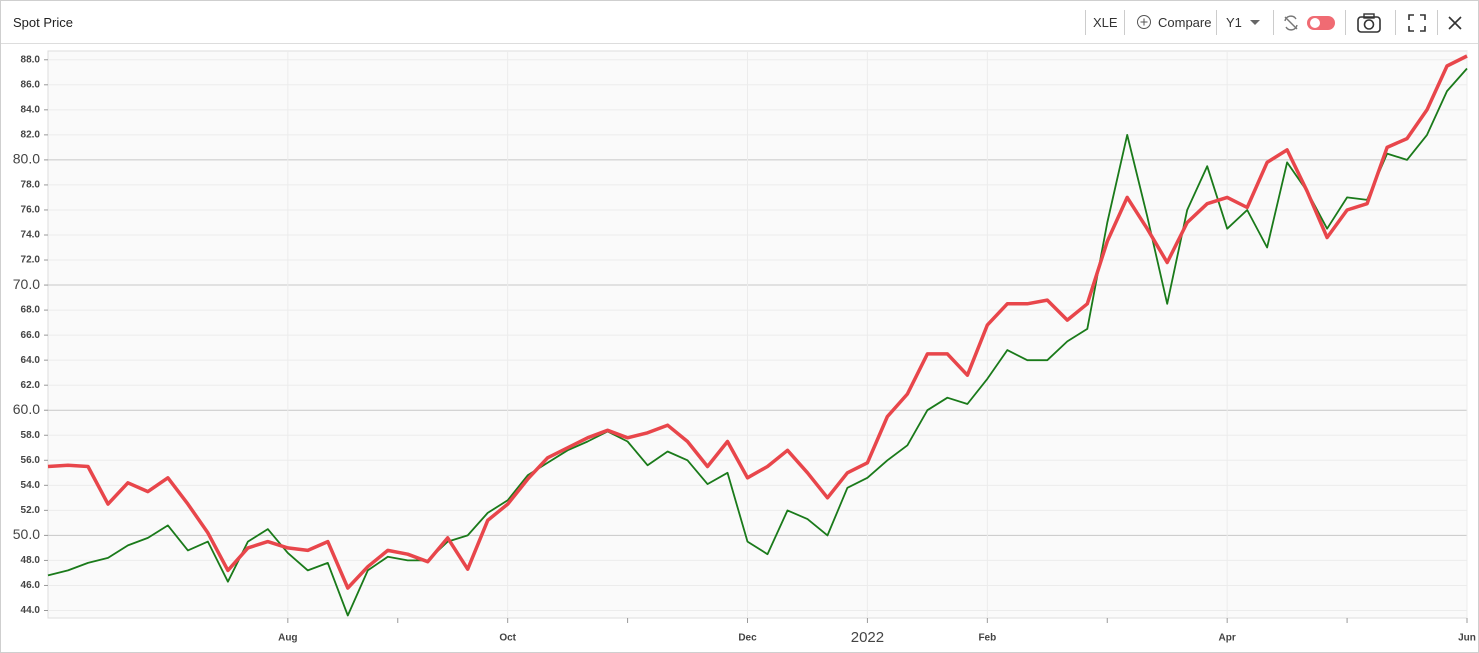 Image resolution: width=1479 pixels, height=653 pixels. Describe the element at coordinates (26, 534) in the screenshot. I see `y-tick-label: 50.0` at that location.